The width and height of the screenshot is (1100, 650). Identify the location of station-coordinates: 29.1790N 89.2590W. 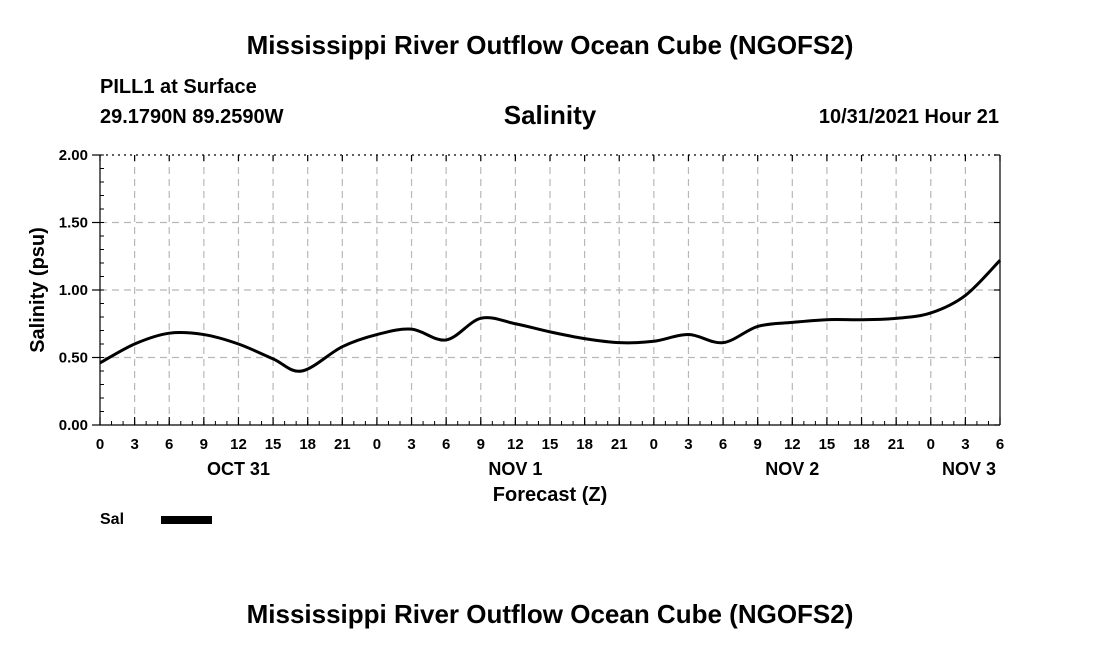
(192, 117).